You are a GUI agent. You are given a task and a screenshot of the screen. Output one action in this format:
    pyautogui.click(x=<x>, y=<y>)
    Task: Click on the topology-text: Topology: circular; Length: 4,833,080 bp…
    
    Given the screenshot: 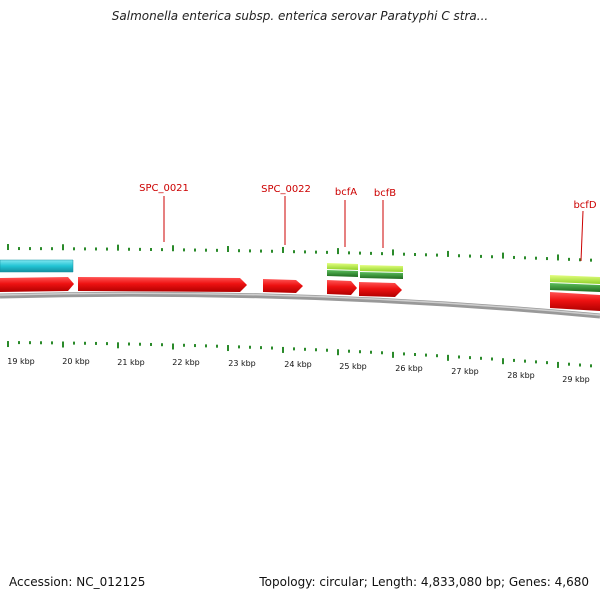 What is the action you would take?
    pyautogui.click(x=424, y=582)
    